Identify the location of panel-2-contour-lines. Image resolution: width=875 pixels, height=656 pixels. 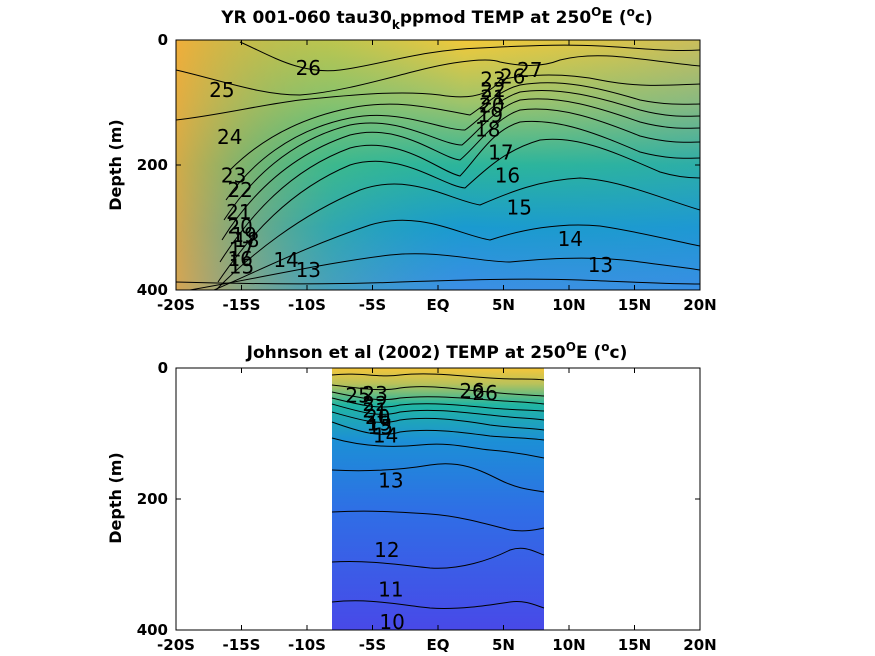
(438, 491).